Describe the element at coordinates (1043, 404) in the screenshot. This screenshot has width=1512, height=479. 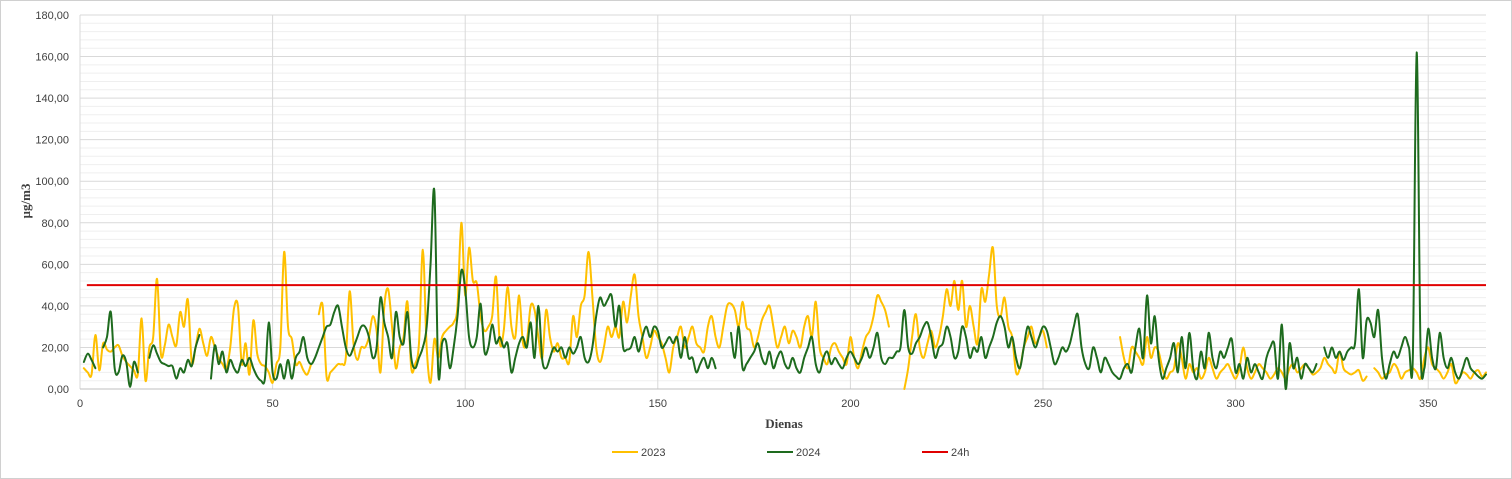
I see `x-tick-label: 250` at that location.